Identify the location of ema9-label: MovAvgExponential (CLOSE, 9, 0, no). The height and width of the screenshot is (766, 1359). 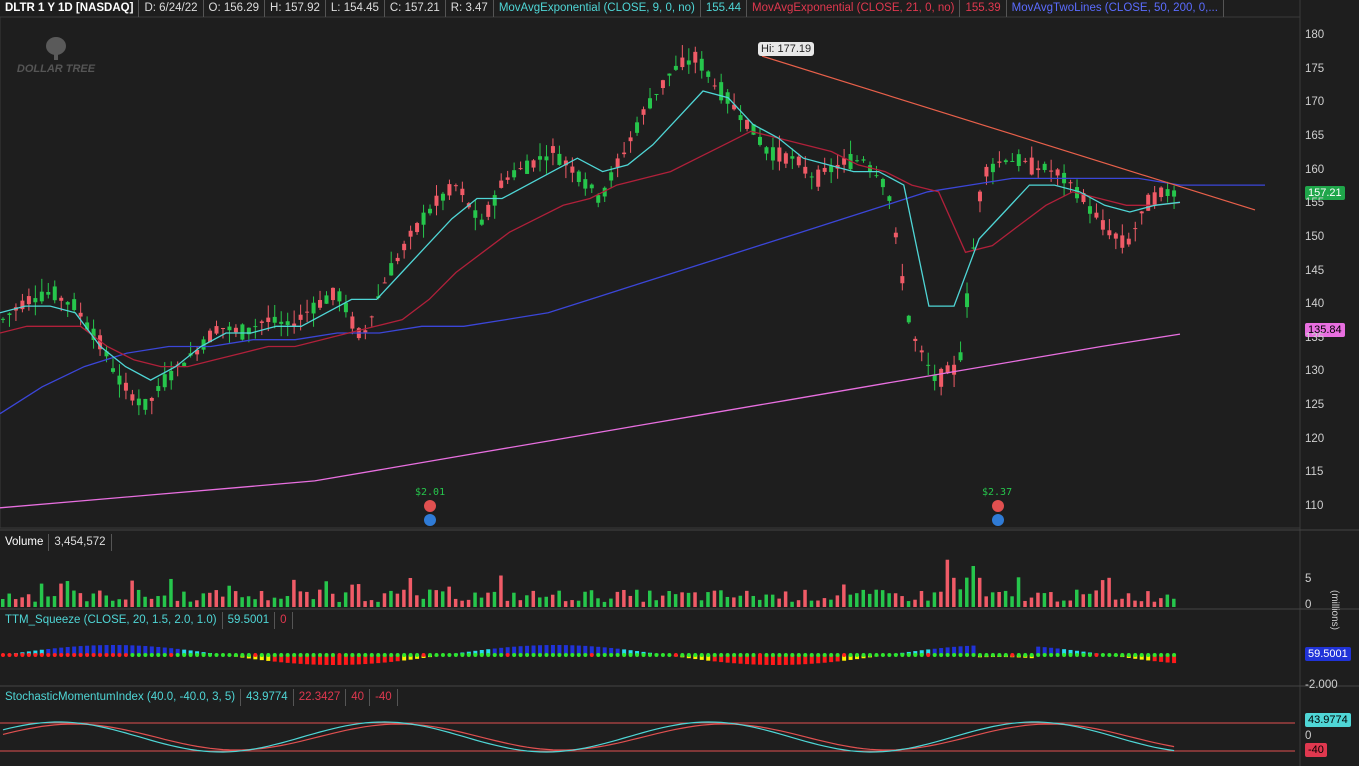
(597, 8).